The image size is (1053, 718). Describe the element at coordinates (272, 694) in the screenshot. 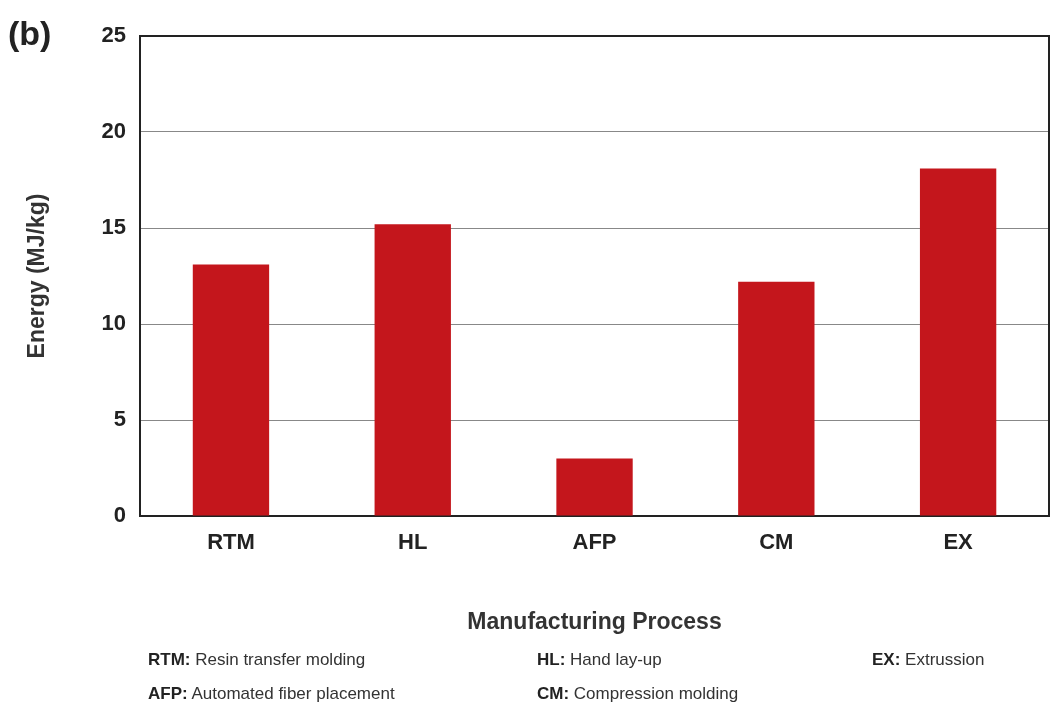

I see `text: AFP: Automated fiber placement` at that location.